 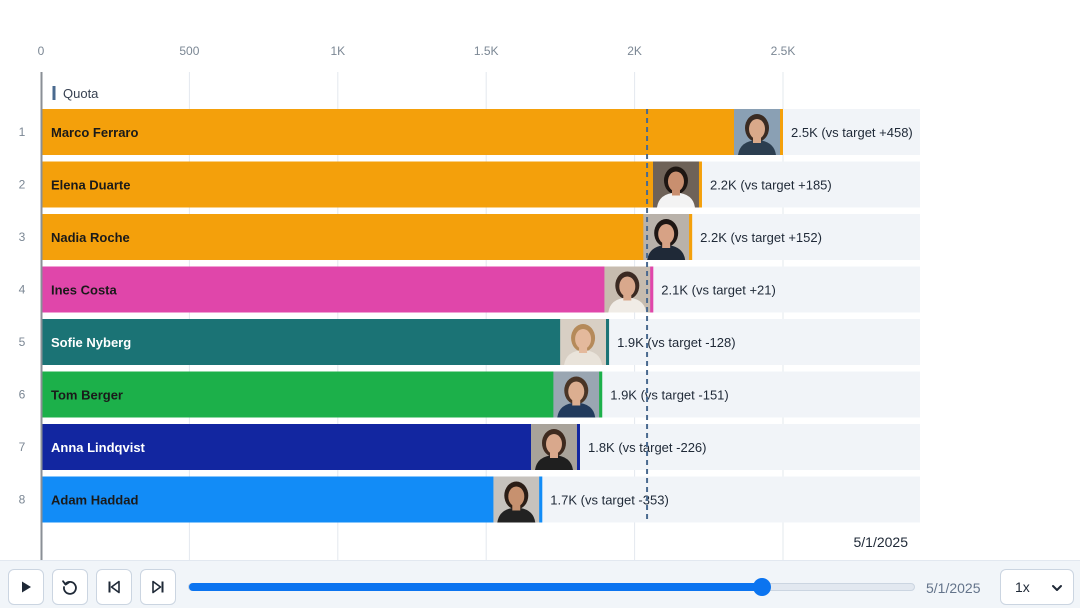 I want to click on bar-value-label: 2.1K (vs target +21), so click(x=718, y=290).